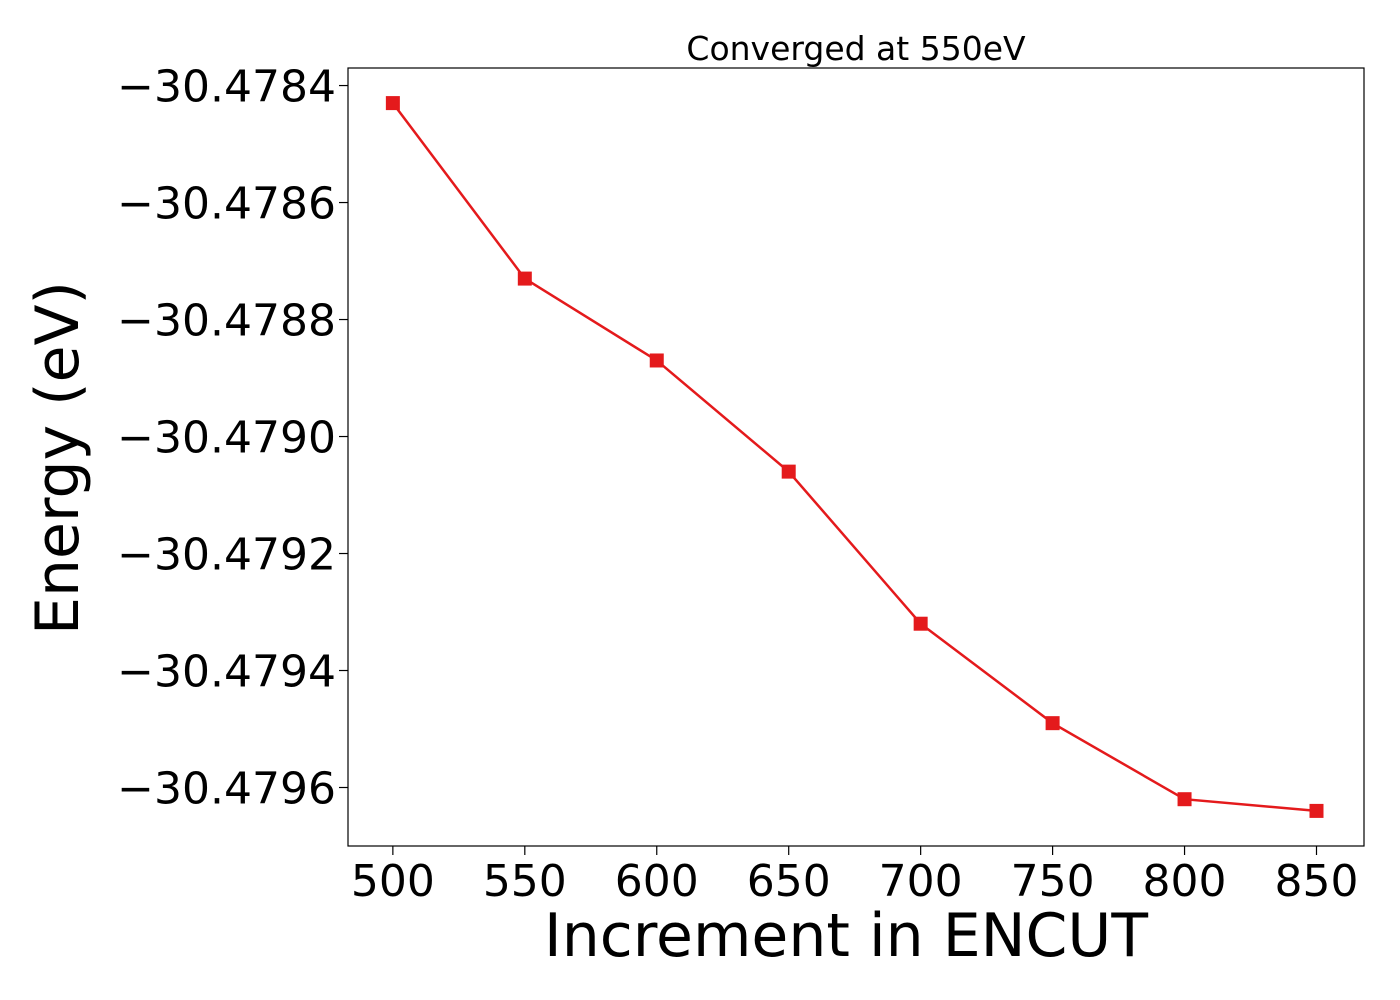  I want to click on chart-title: Converged at 550eV, so click(856, 48).